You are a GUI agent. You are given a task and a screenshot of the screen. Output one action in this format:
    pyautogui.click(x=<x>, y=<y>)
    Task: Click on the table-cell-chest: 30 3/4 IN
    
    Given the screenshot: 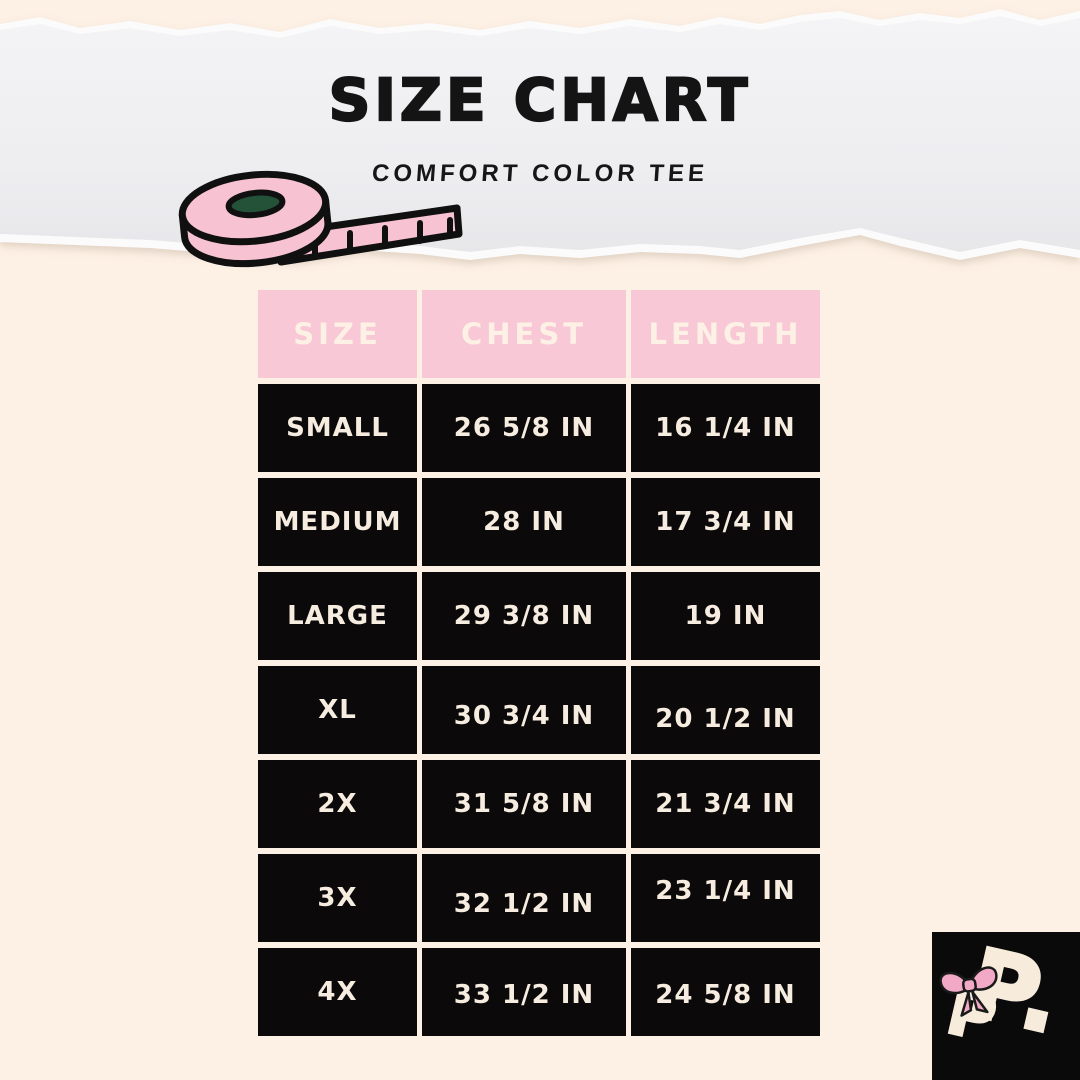 What is the action you would take?
    pyautogui.click(x=524, y=710)
    